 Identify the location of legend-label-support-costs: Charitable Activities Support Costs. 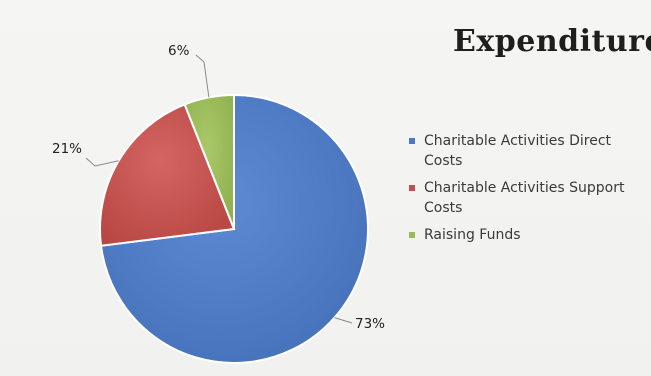
(524, 198).